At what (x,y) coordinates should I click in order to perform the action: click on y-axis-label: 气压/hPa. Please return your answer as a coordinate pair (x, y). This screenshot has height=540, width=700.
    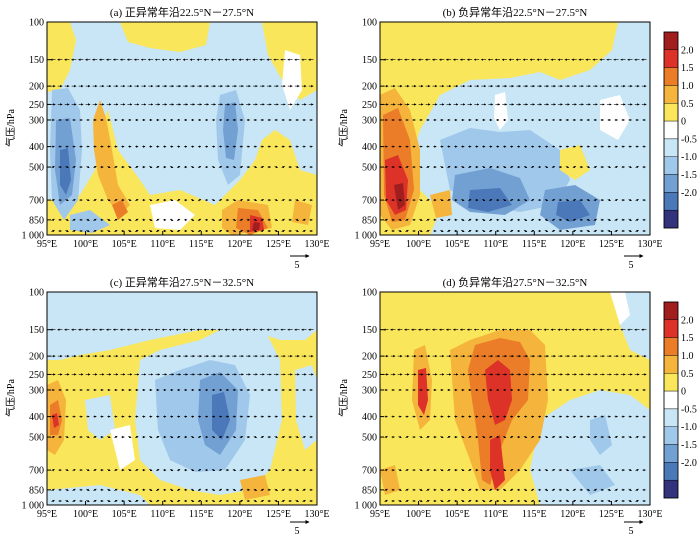
    Looking at the image, I should click on (10, 128).